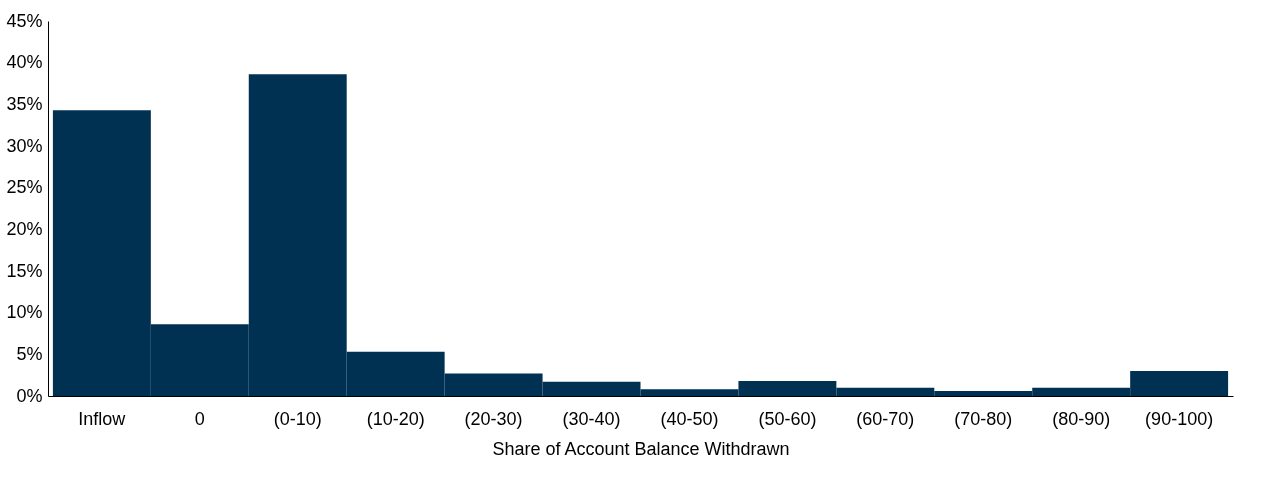 This screenshot has height=478, width=1261. What do you see at coordinates (395, 418) in the screenshot?
I see `x-tick-label: (10-20)` at bounding box center [395, 418].